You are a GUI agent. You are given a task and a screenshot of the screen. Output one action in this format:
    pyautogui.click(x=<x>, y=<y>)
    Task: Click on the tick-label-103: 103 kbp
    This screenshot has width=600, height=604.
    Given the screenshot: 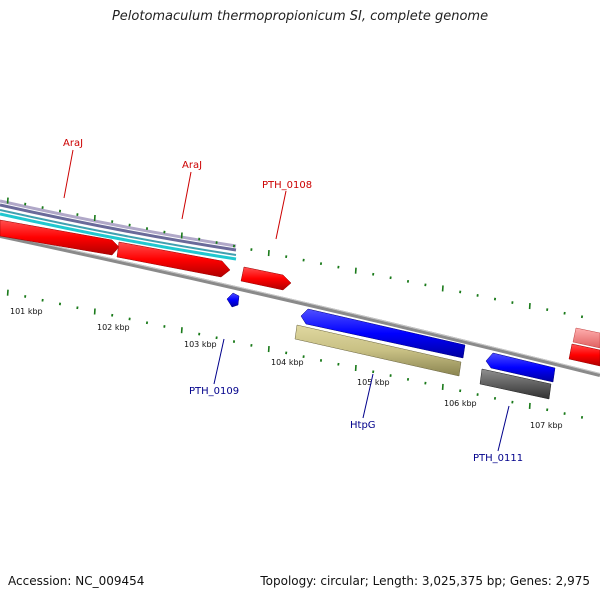 What is the action you would take?
    pyautogui.click(x=200, y=344)
    